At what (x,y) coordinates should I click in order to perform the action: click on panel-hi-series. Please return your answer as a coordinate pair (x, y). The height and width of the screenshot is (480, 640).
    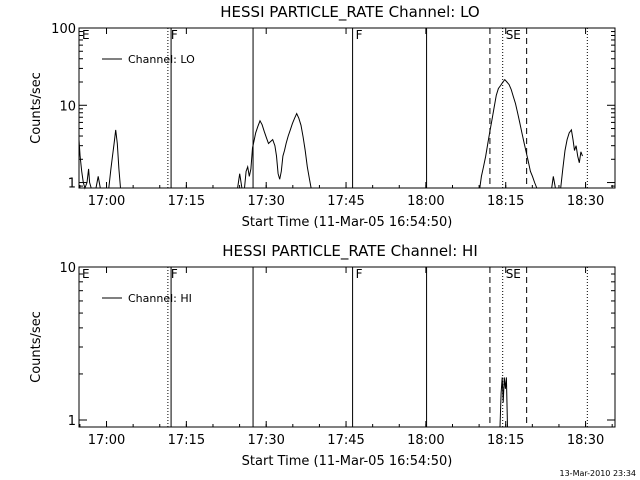
    Looking at the image, I should click on (503, 402).